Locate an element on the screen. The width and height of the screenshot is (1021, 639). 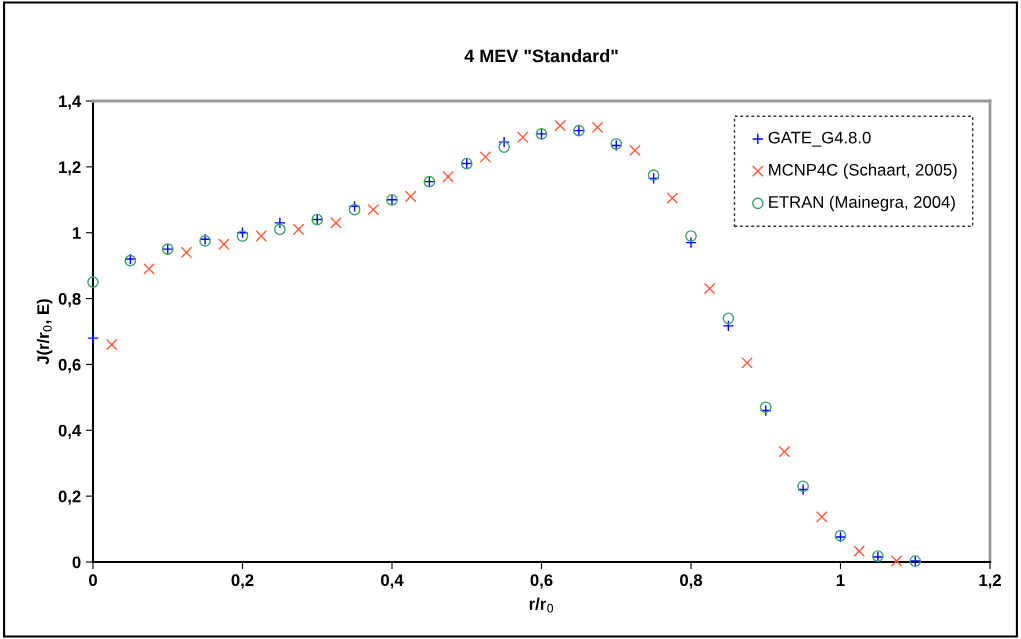
legend-label: MCNP4C (Schaart, 2005) is located at coordinates (863, 171).